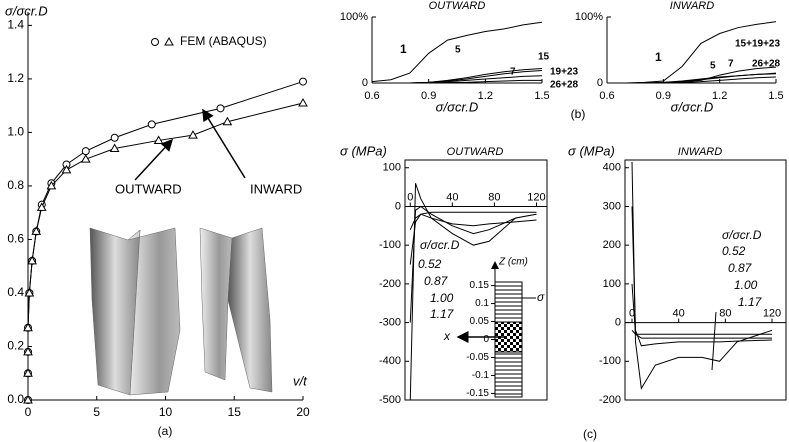 This screenshot has height=442, width=789. What do you see at coordinates (612, 206) in the screenshot?
I see `y-tick-label: 300` at bounding box center [612, 206].